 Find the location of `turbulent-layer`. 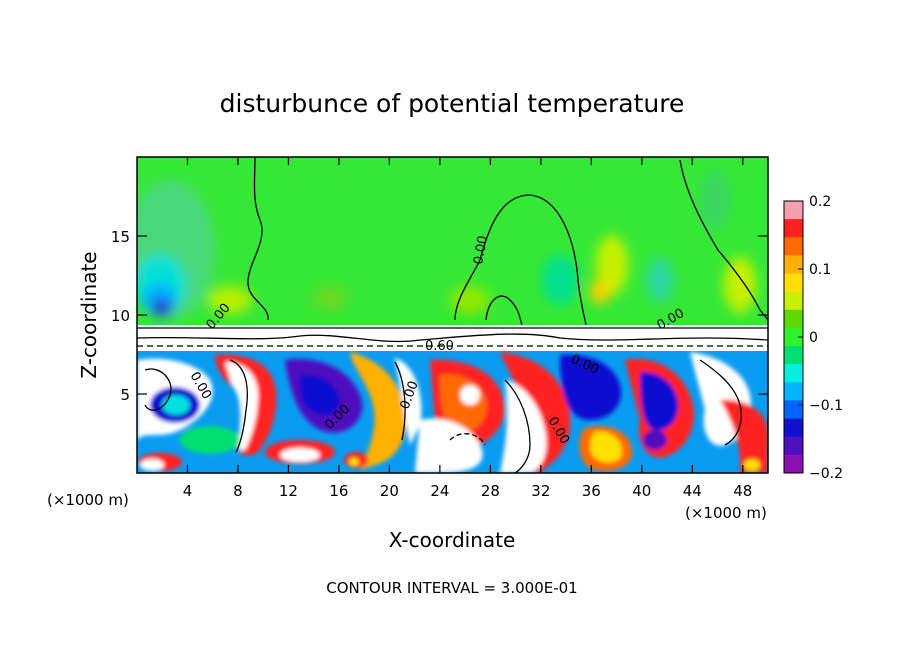

turbulent-layer is located at coordinates (452, 412).